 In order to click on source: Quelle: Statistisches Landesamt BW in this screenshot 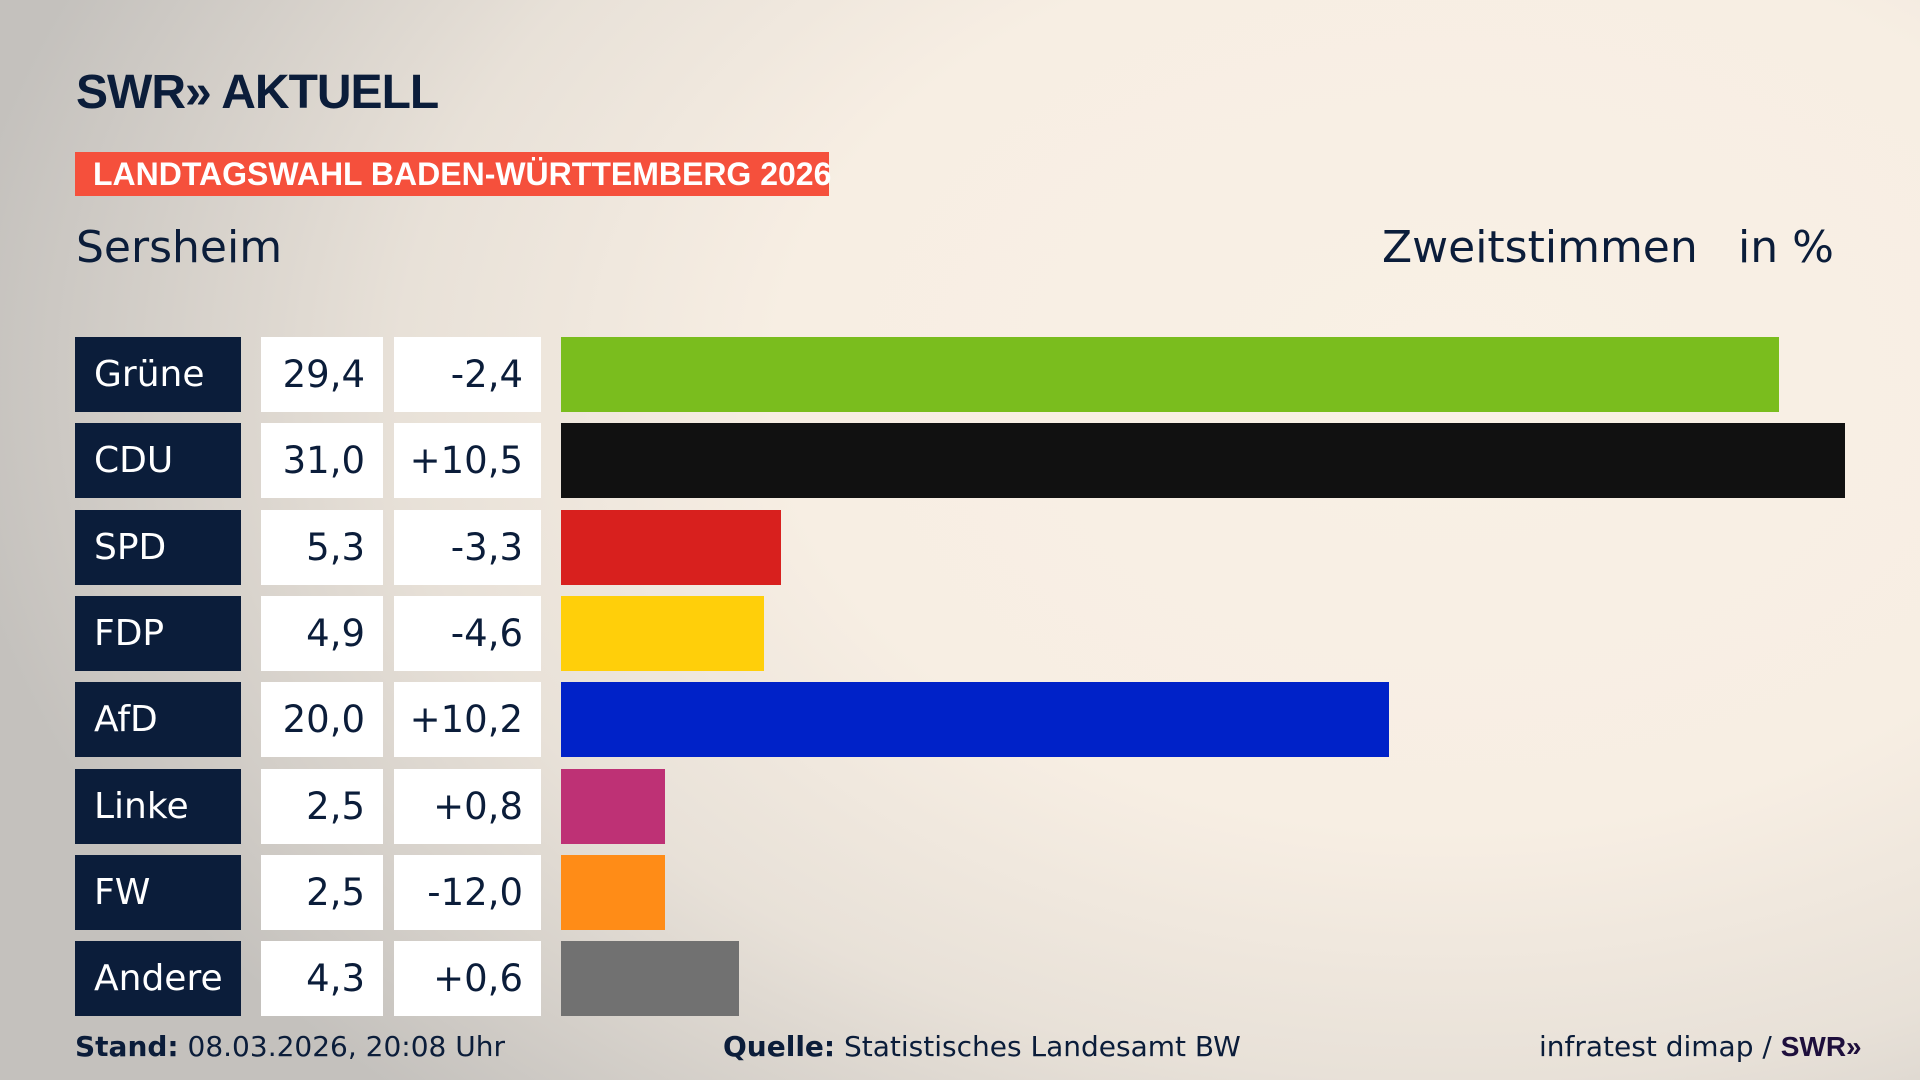, I will do `click(982, 1046)`.